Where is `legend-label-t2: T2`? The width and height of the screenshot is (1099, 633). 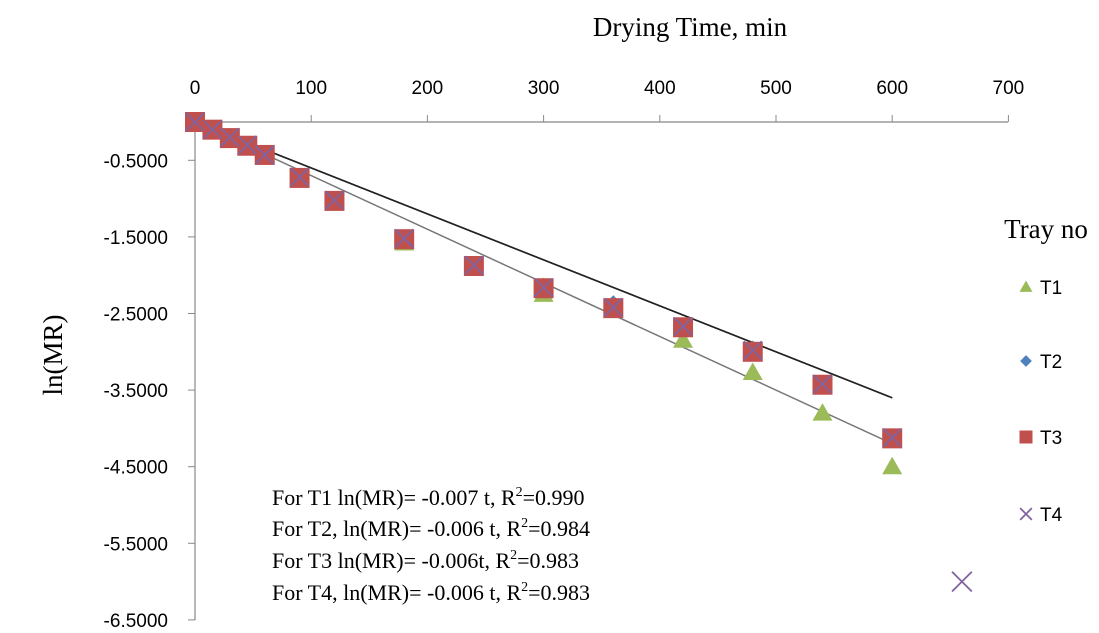
legend-label-t2: T2 is located at coordinates (1051, 362).